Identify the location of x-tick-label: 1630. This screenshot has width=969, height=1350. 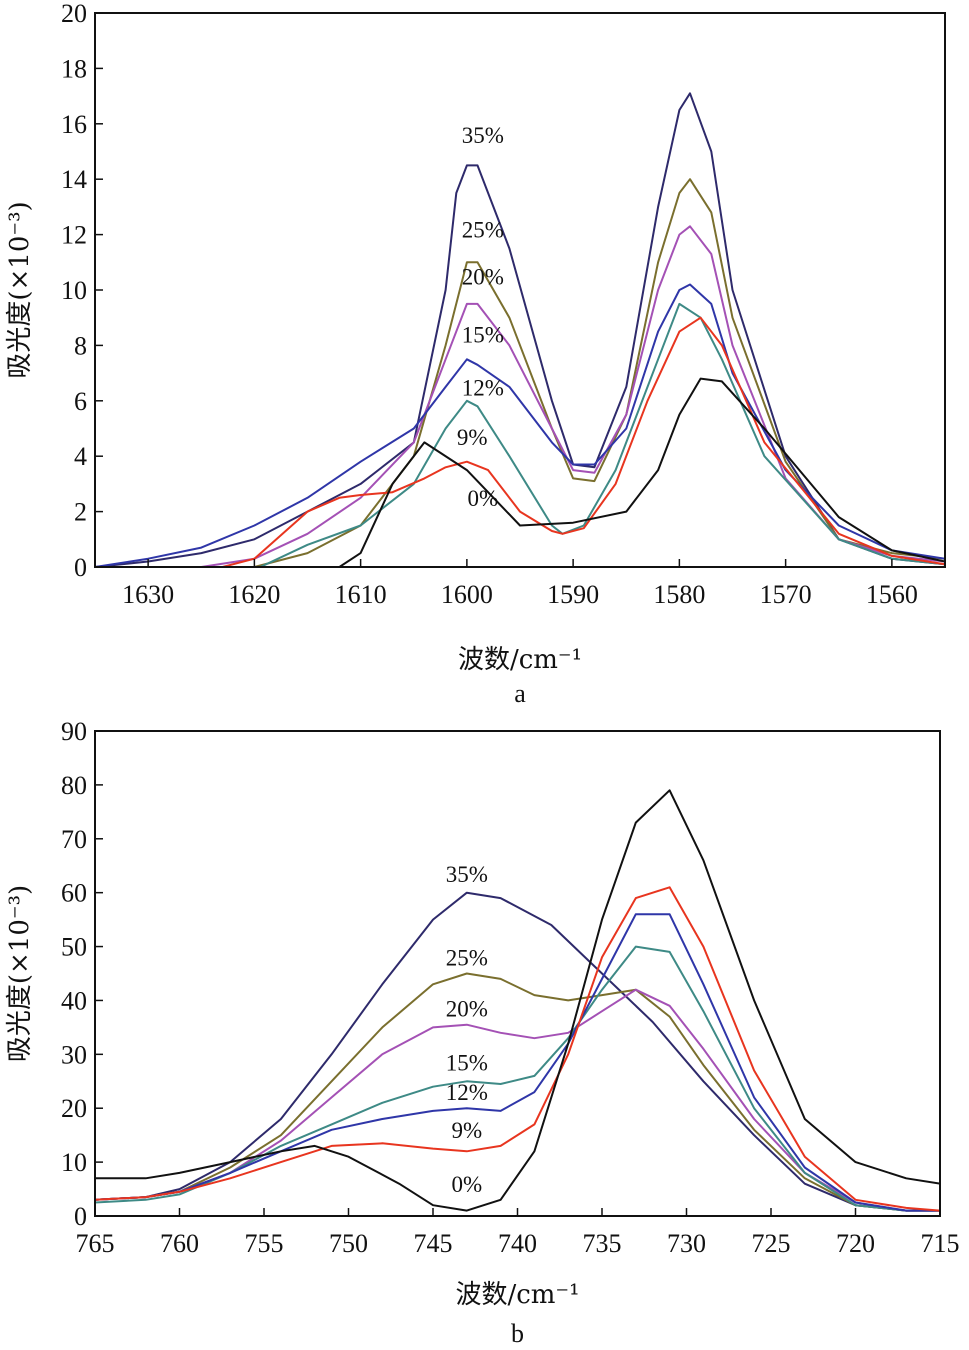
(148, 594).